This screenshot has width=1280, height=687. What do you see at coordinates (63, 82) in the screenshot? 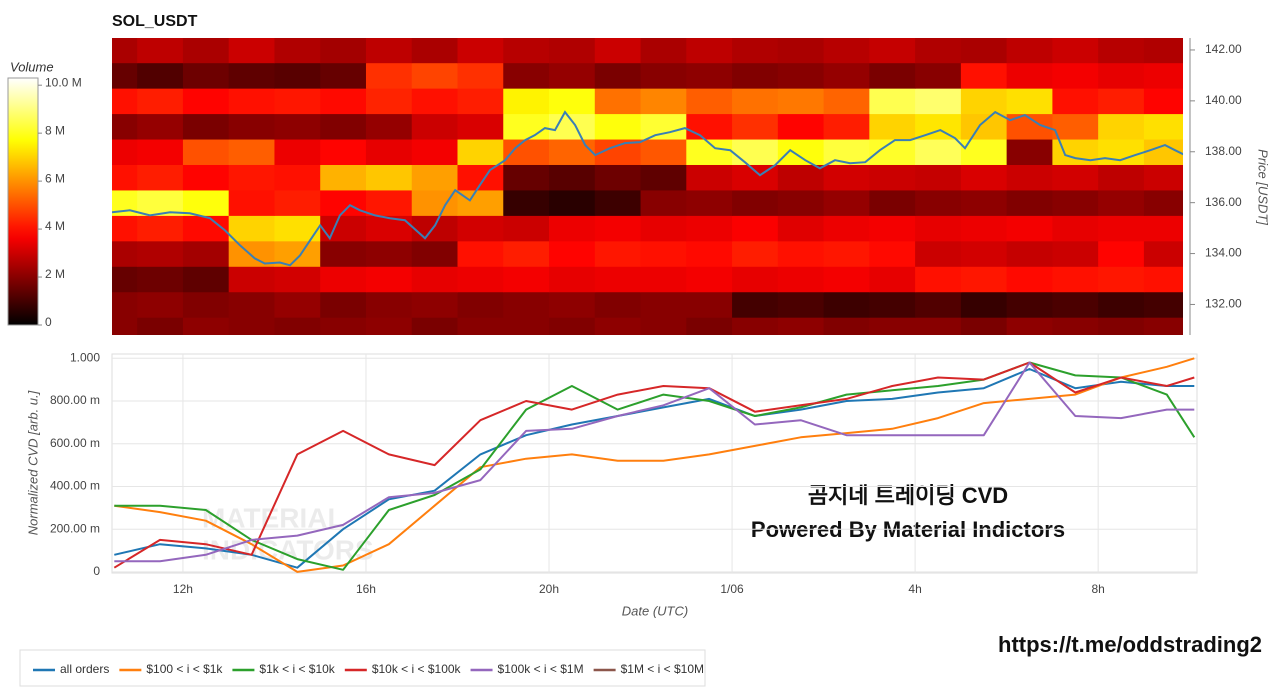
I see `colorbar-tick-label: 10.0 M` at bounding box center [63, 82].